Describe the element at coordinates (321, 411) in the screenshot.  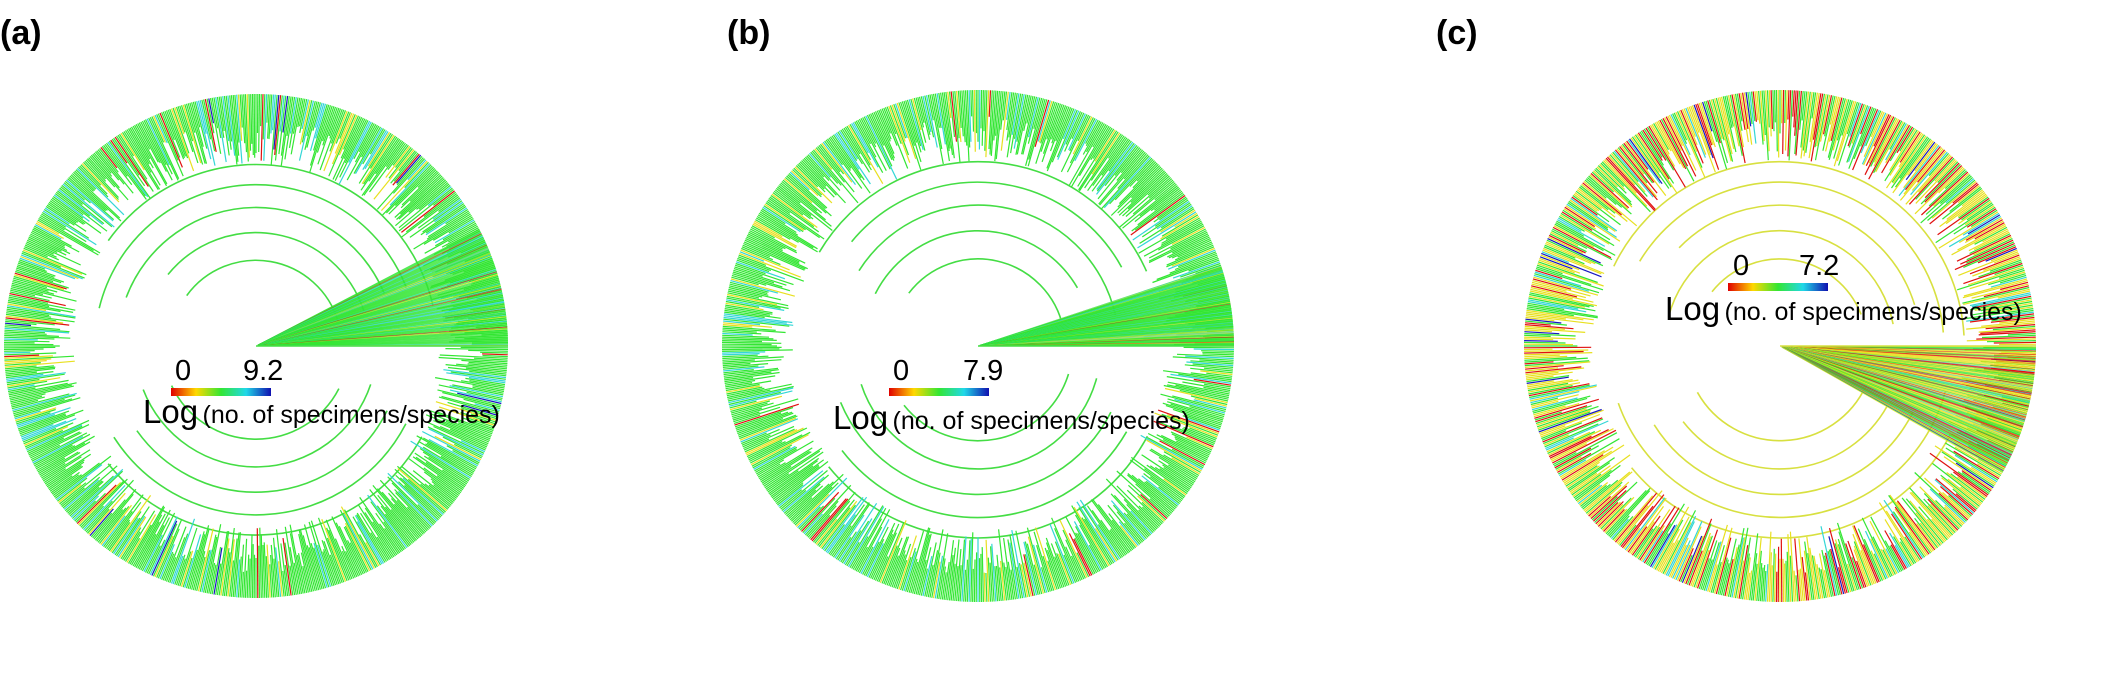
I see `legend-title-a: Log (no. of specimens/species)` at that location.